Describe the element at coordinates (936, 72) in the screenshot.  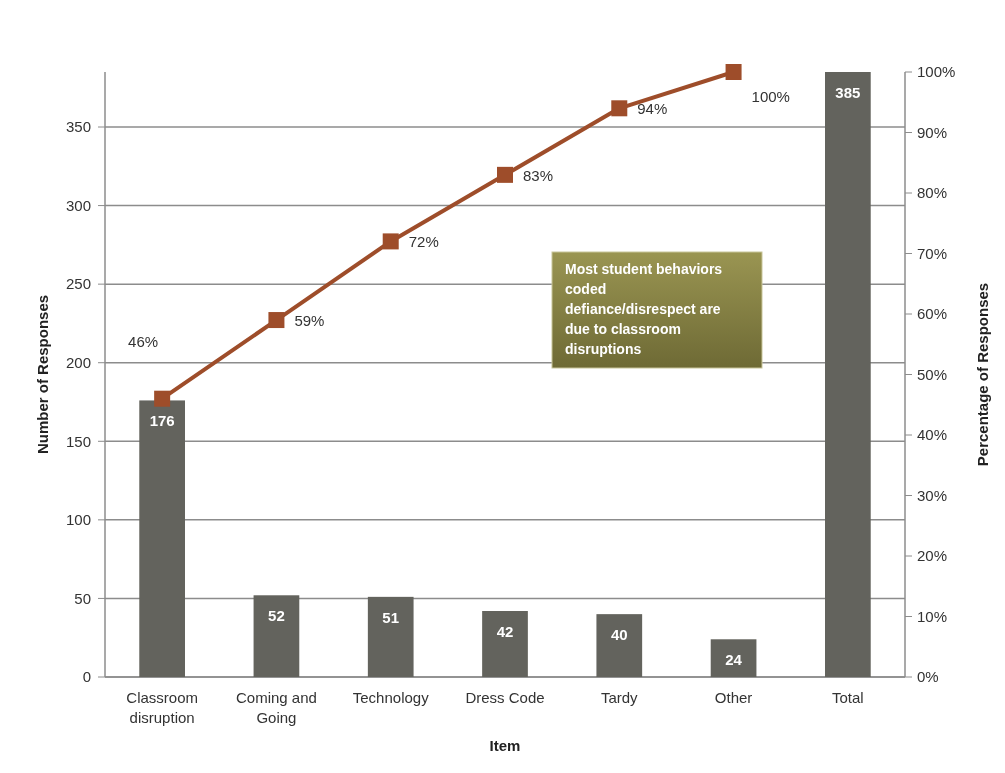
I see `y2-tick-label: 100%` at that location.